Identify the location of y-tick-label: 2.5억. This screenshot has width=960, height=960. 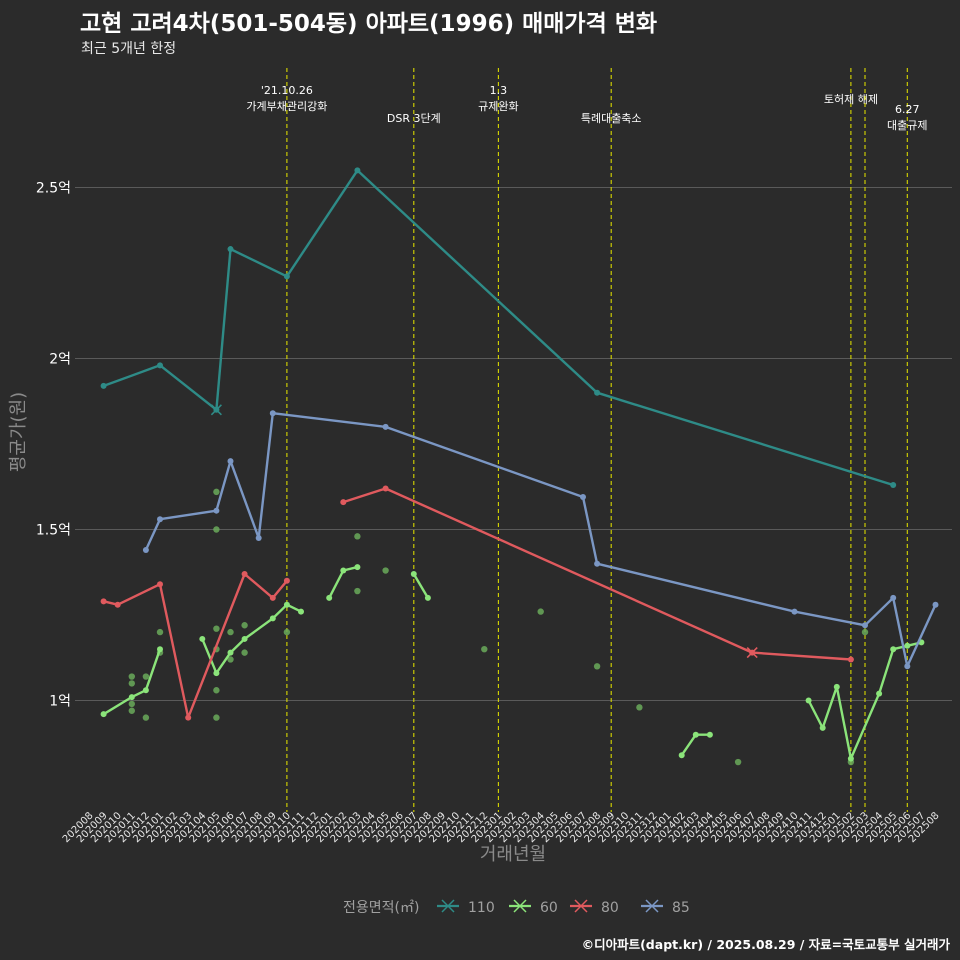
(53, 189).